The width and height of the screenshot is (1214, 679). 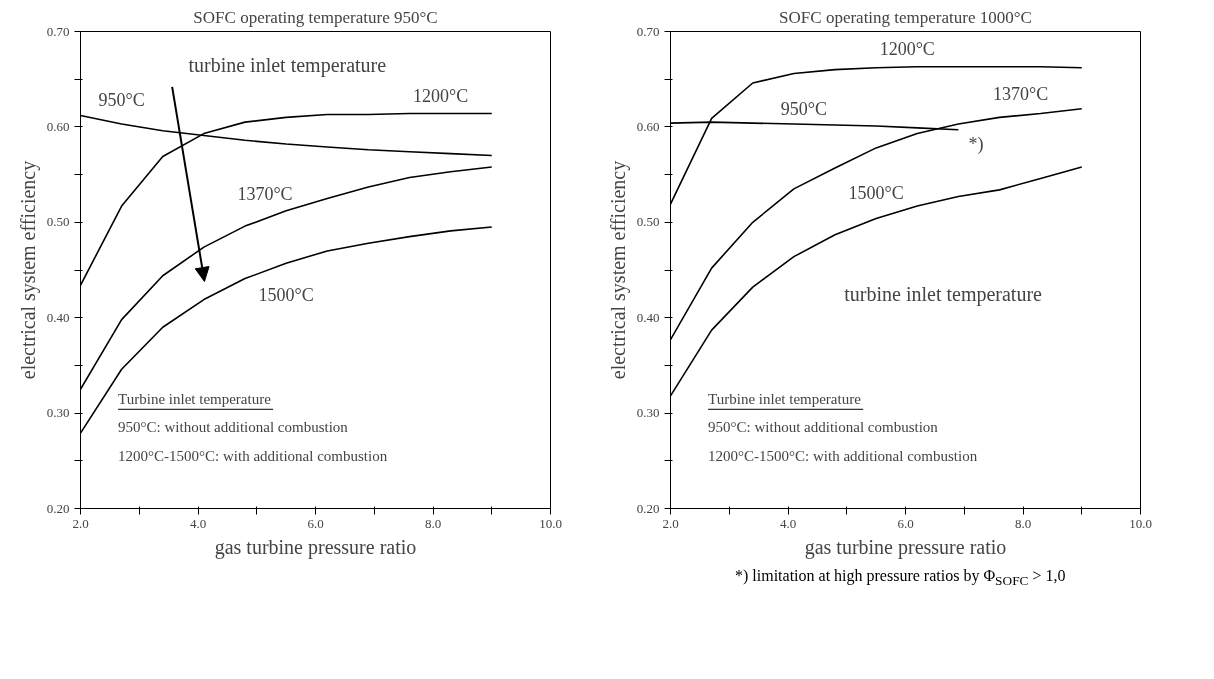 I want to click on footnote: *) limitation at high pressure ratios by Φ$_{SOFC}$ > 1,0, so click(x=900, y=578).